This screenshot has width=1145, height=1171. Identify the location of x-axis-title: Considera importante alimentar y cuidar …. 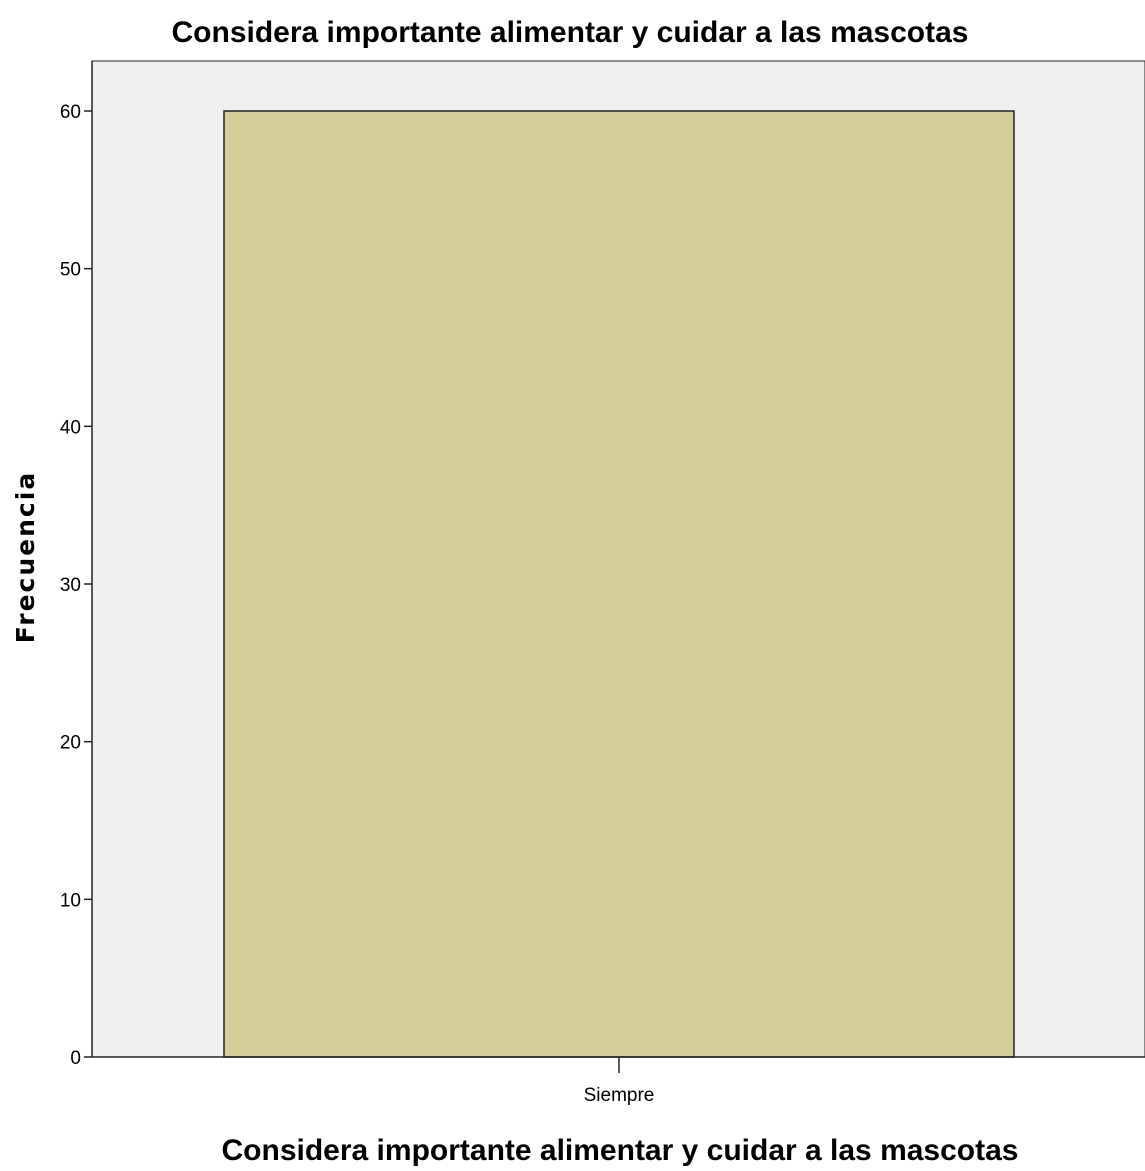
(620, 1150).